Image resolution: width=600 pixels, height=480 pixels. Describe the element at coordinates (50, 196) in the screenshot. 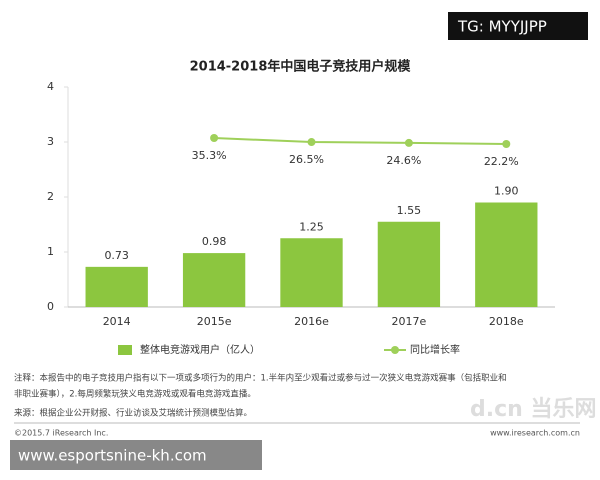

I see `y-tick-label: 2` at that location.